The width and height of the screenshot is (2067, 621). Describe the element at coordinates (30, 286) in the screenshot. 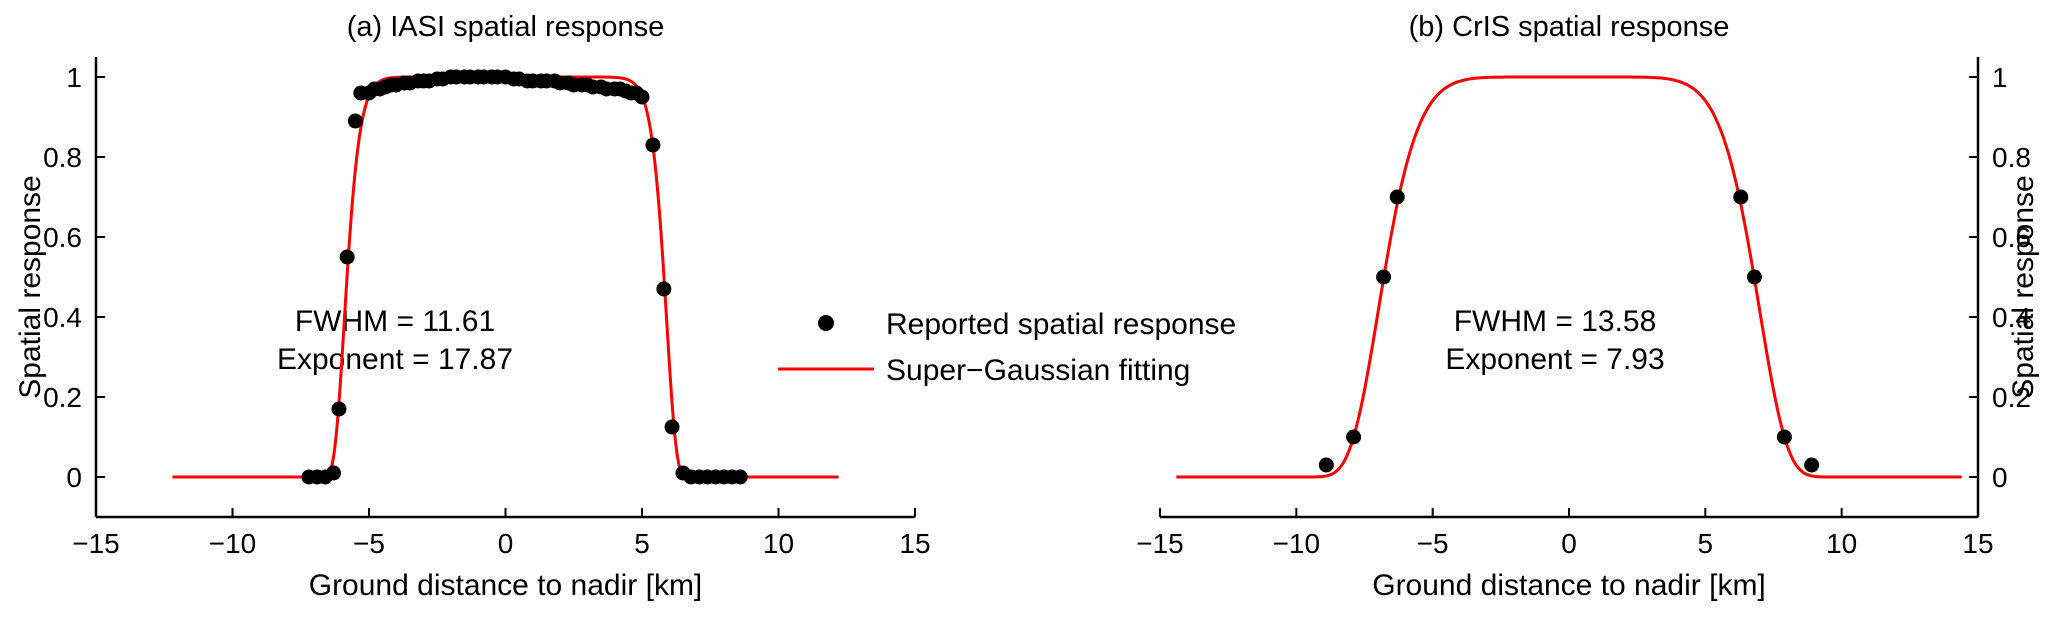

I see `panel-a-y-axis-label: Spatial response` at that location.